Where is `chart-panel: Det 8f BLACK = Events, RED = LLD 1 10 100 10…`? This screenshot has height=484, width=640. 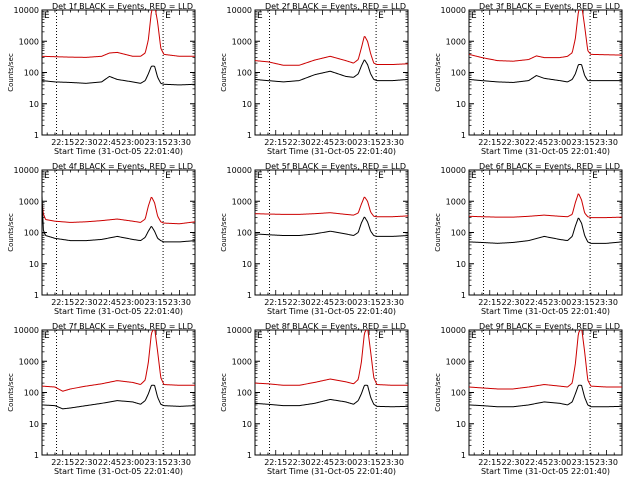 chart-panel: Det 8f BLACK = Events, RED = LLD 1 10 100 10… is located at coordinates (314, 399).